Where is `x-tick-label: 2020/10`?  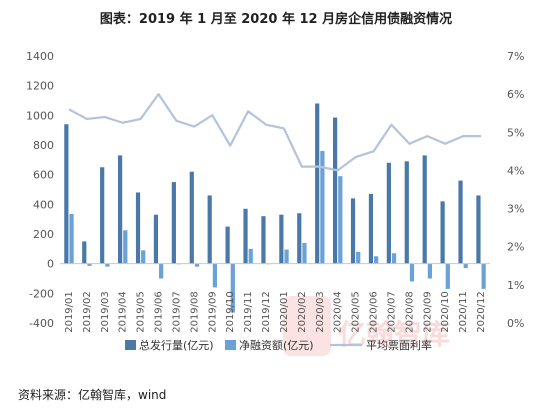
x-tick-label: 2020/10 is located at coordinates (445, 312).